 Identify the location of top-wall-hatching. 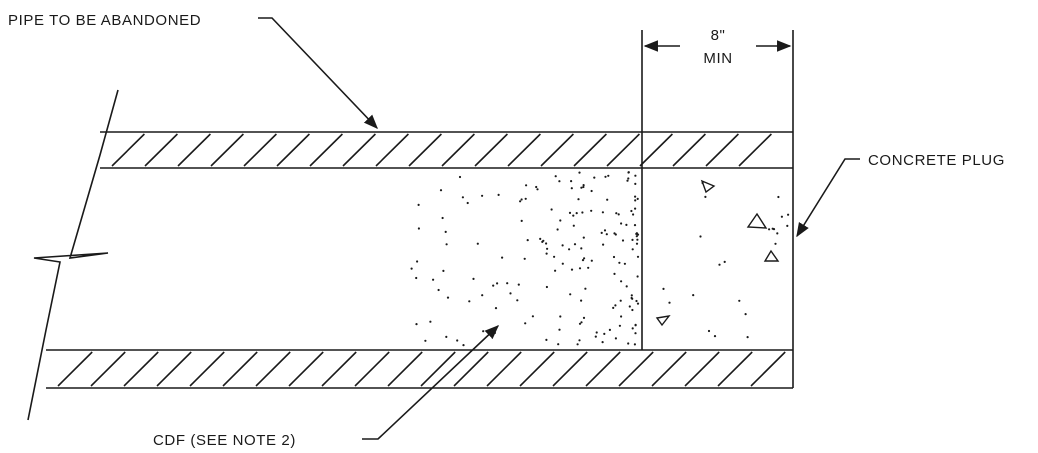
(441, 150).